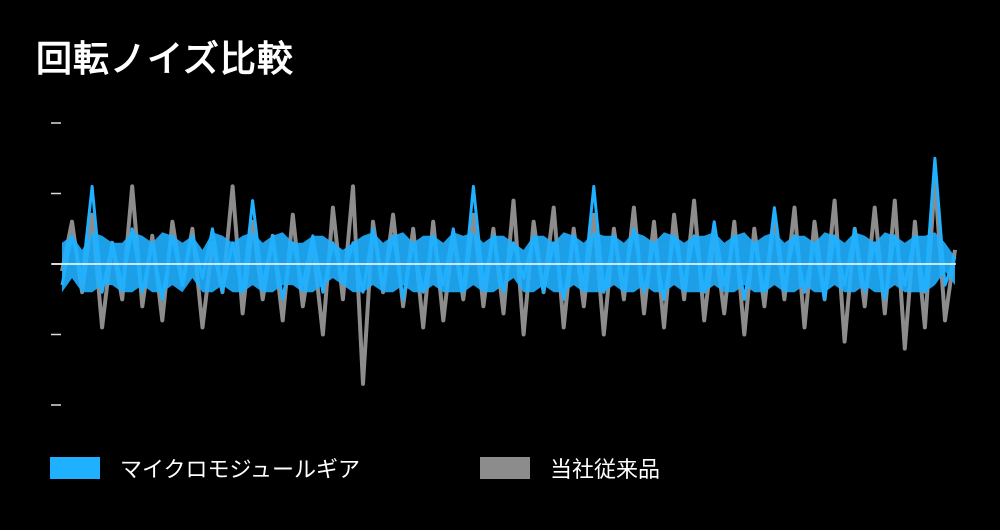  Describe the element at coordinates (165, 59) in the screenshot. I see `chart-title: 回転ノイズ比較` at that location.